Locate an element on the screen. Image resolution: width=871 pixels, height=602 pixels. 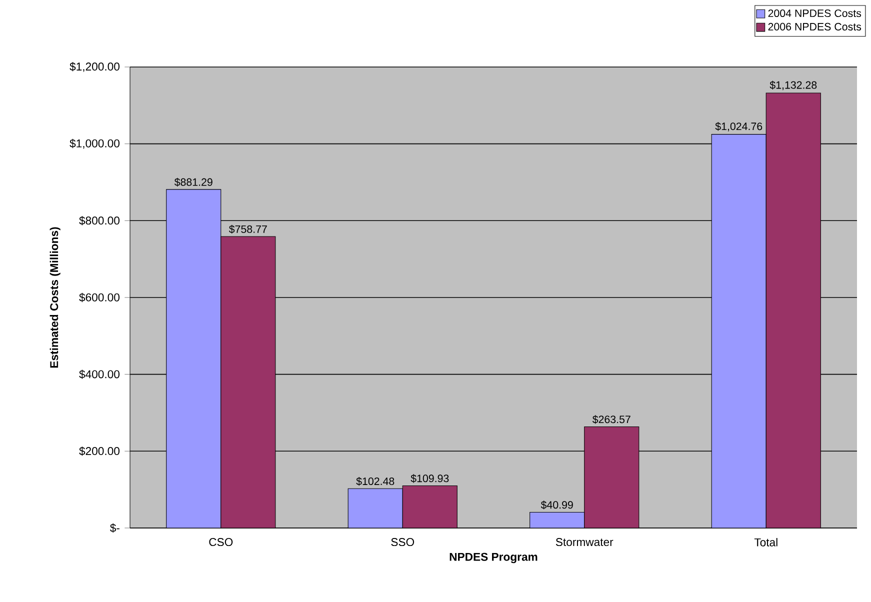
y-tick-label: $200.00 is located at coordinates (99, 451).